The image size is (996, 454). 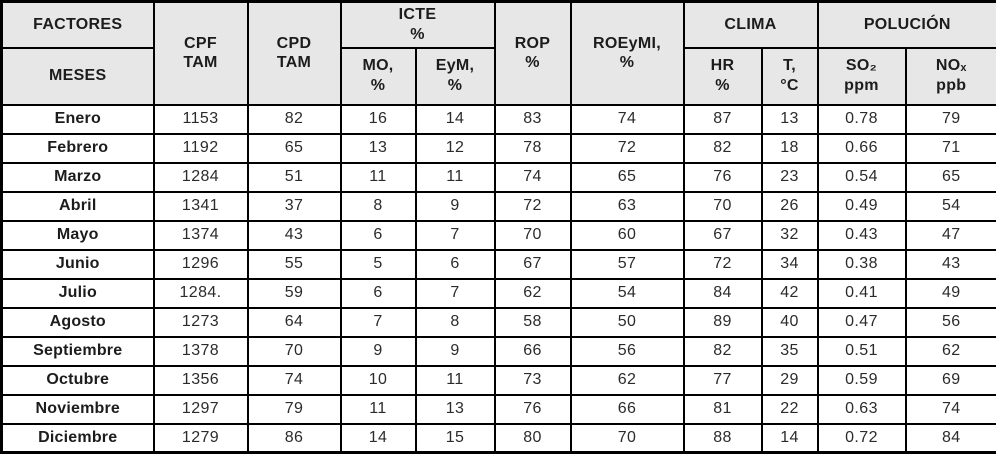 What do you see at coordinates (532, 206) in the screenshot?
I see `value-cell-rop: 72` at bounding box center [532, 206].